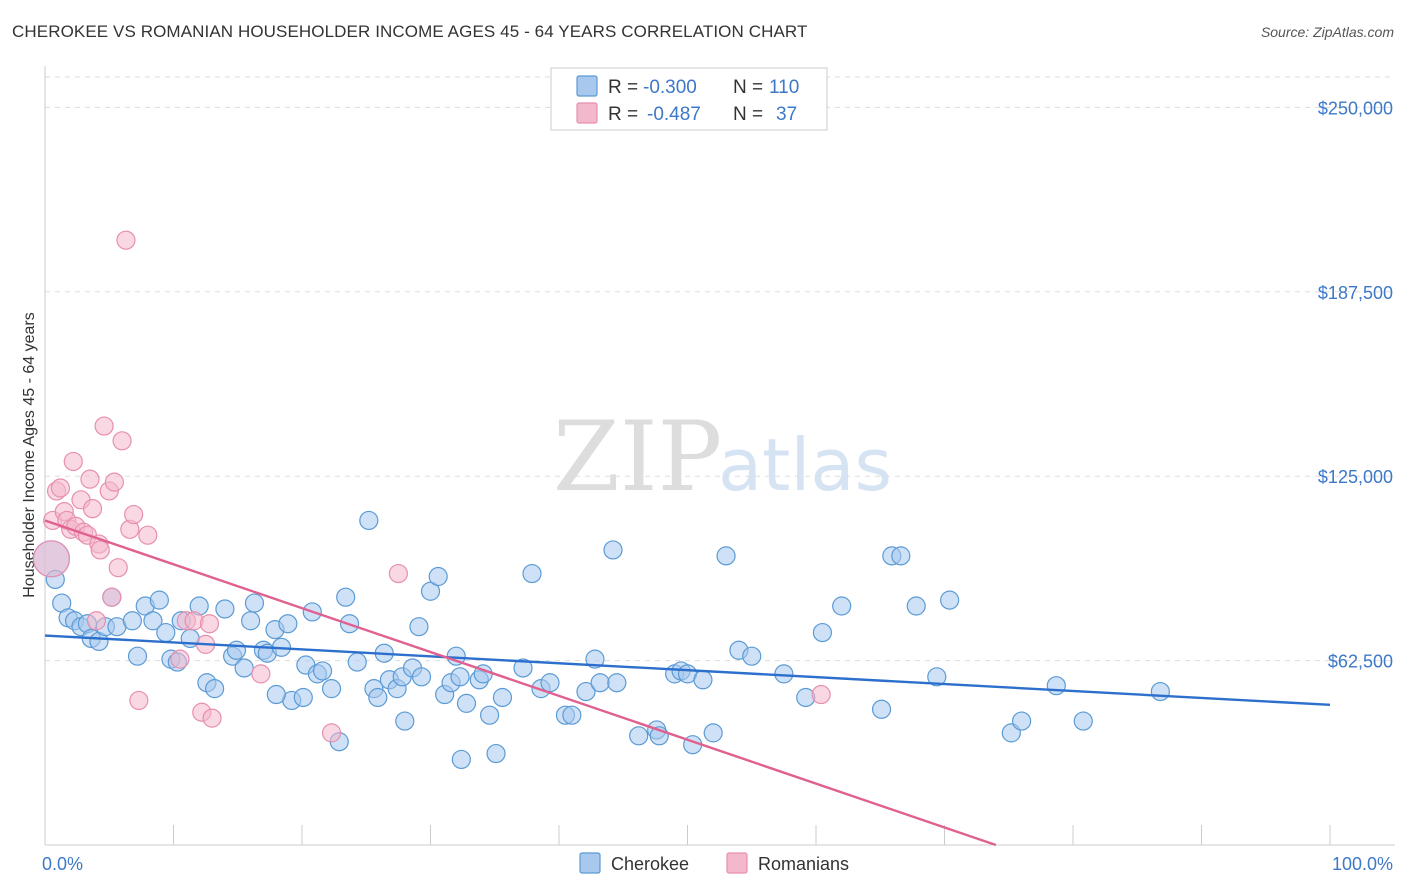 This screenshot has height=892, width=1406. Describe the element at coordinates (737, 863) in the screenshot. I see `bottom-legend-swatch-romanians` at that location.